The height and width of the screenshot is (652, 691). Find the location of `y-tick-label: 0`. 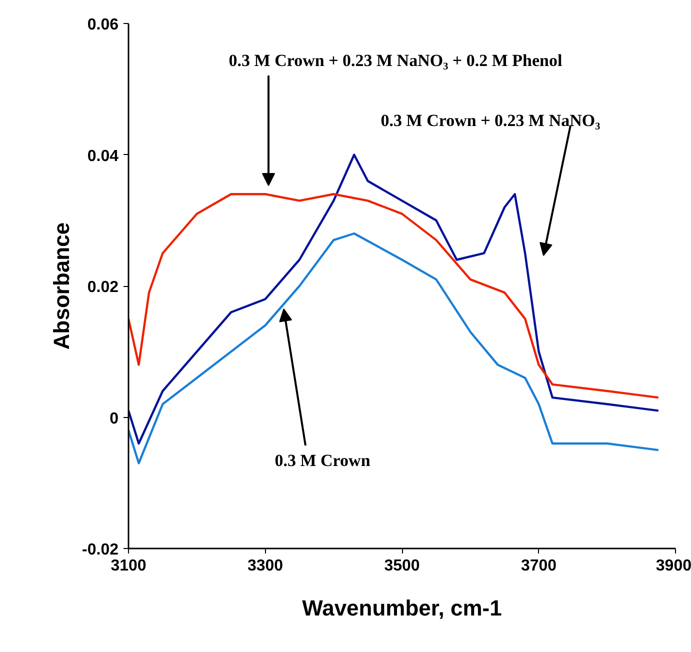

y-tick-label: 0 is located at coordinates (114, 419).